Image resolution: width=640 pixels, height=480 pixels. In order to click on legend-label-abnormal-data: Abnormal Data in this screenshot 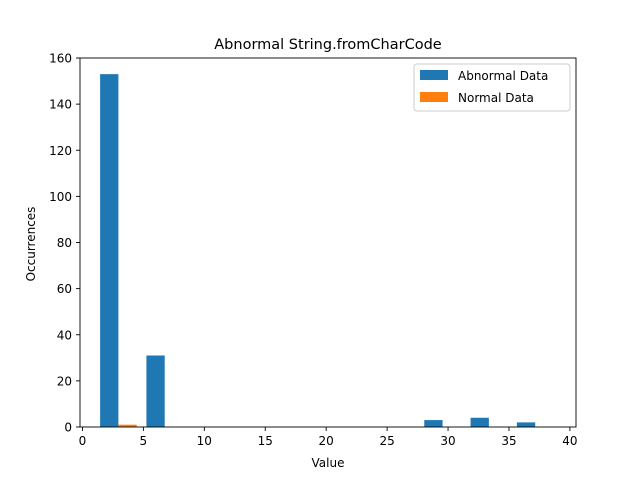, I will do `click(503, 76)`.